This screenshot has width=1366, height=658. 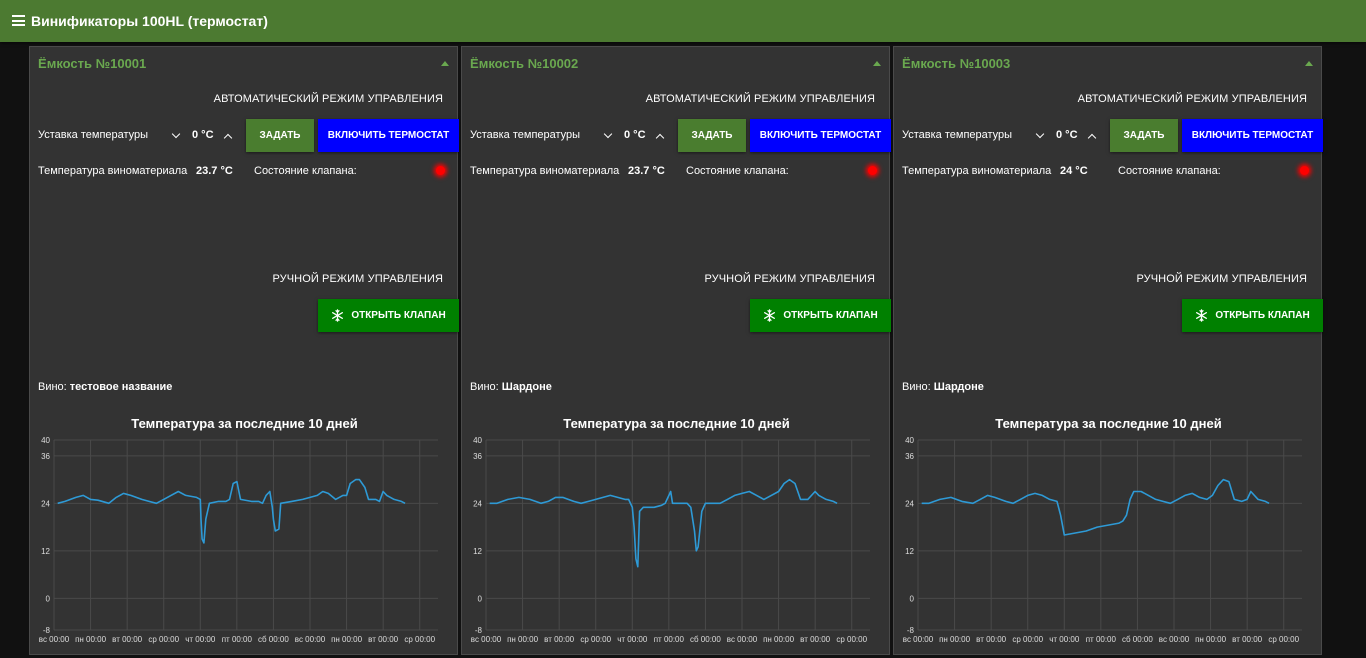 What do you see at coordinates (121, 387) in the screenshot?
I see `wine-name: тестовое название` at bounding box center [121, 387].